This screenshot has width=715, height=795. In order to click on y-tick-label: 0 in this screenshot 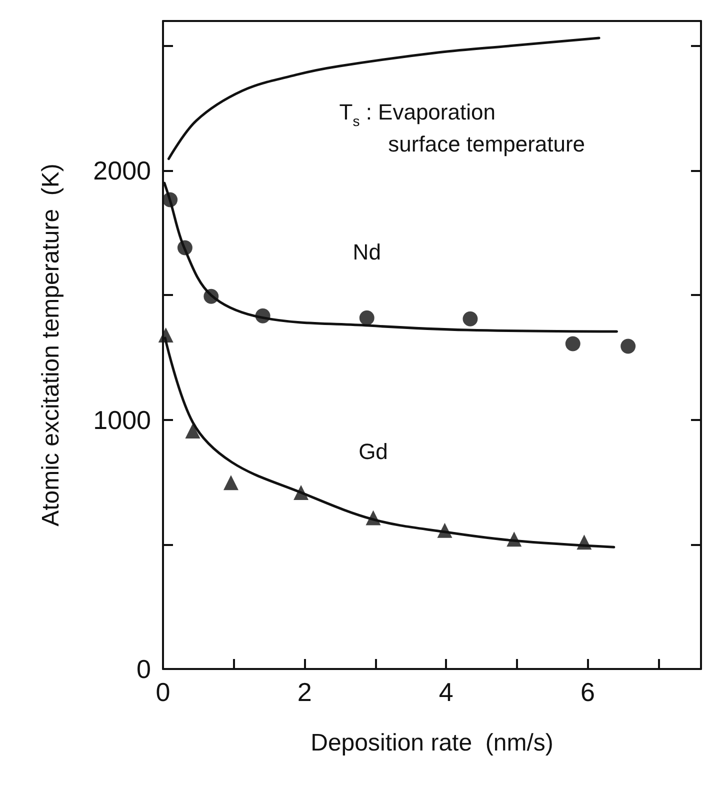, I will do `click(143, 669)`.